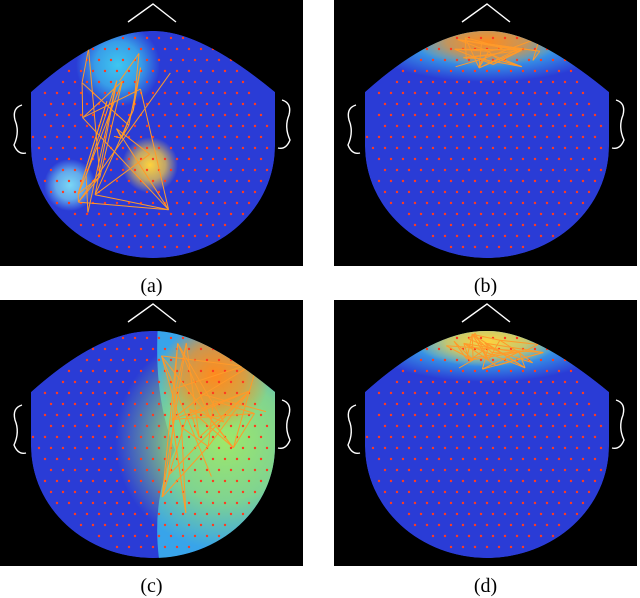 Image resolution: width=640 pixels, height=598 pixels. Describe the element at coordinates (485, 286) in the screenshot. I see `caption-b: (b)` at that location.